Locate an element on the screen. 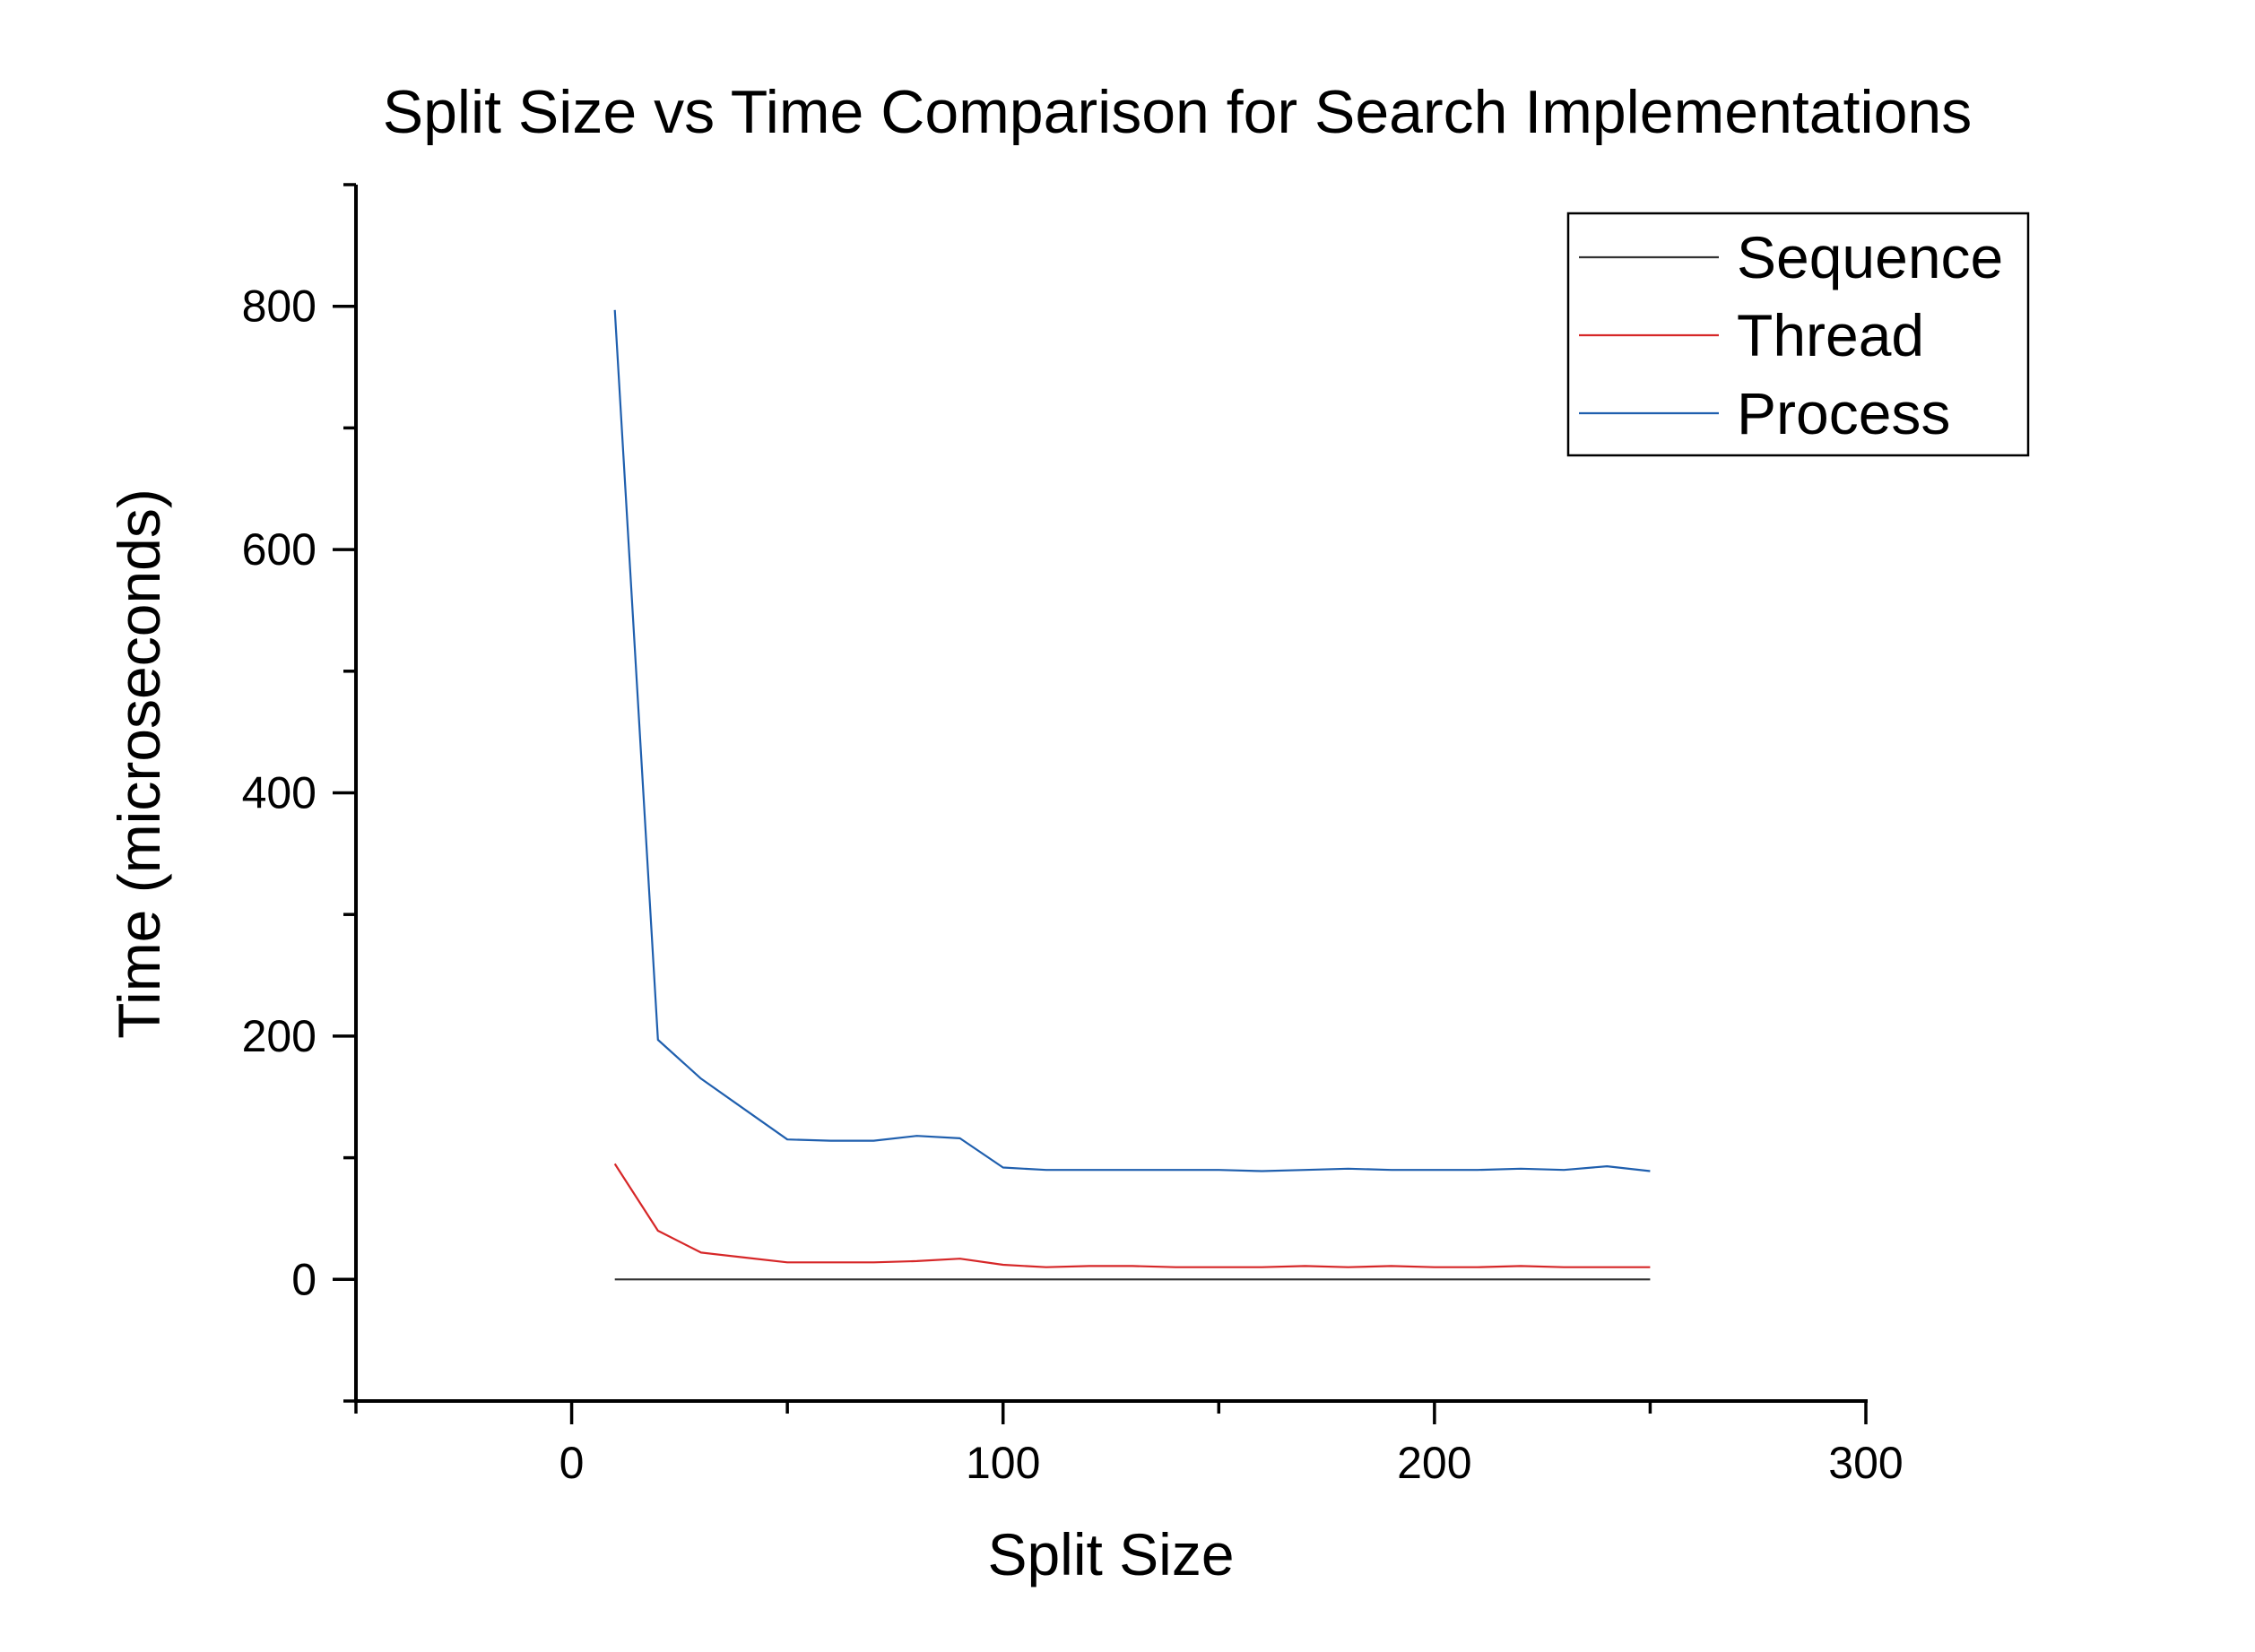 The width and height of the screenshot is (2255, 1652). x-tick-label: 0 is located at coordinates (572, 1463).